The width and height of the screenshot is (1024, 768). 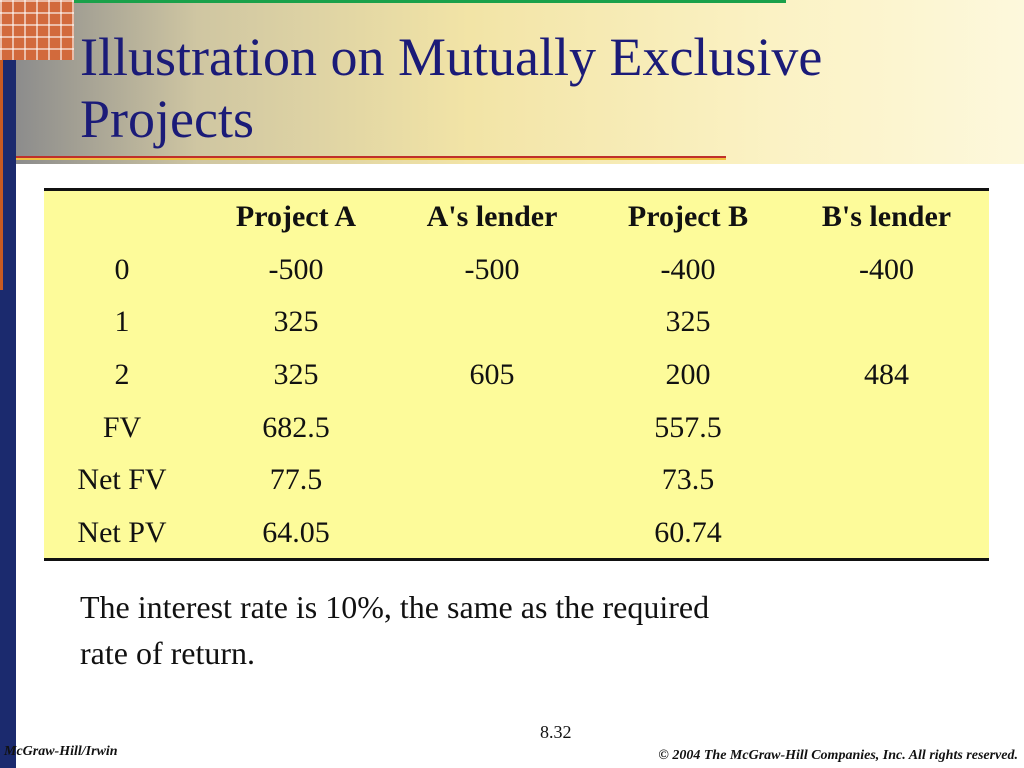 I want to click on column-header: Project A, so click(x=296, y=217).